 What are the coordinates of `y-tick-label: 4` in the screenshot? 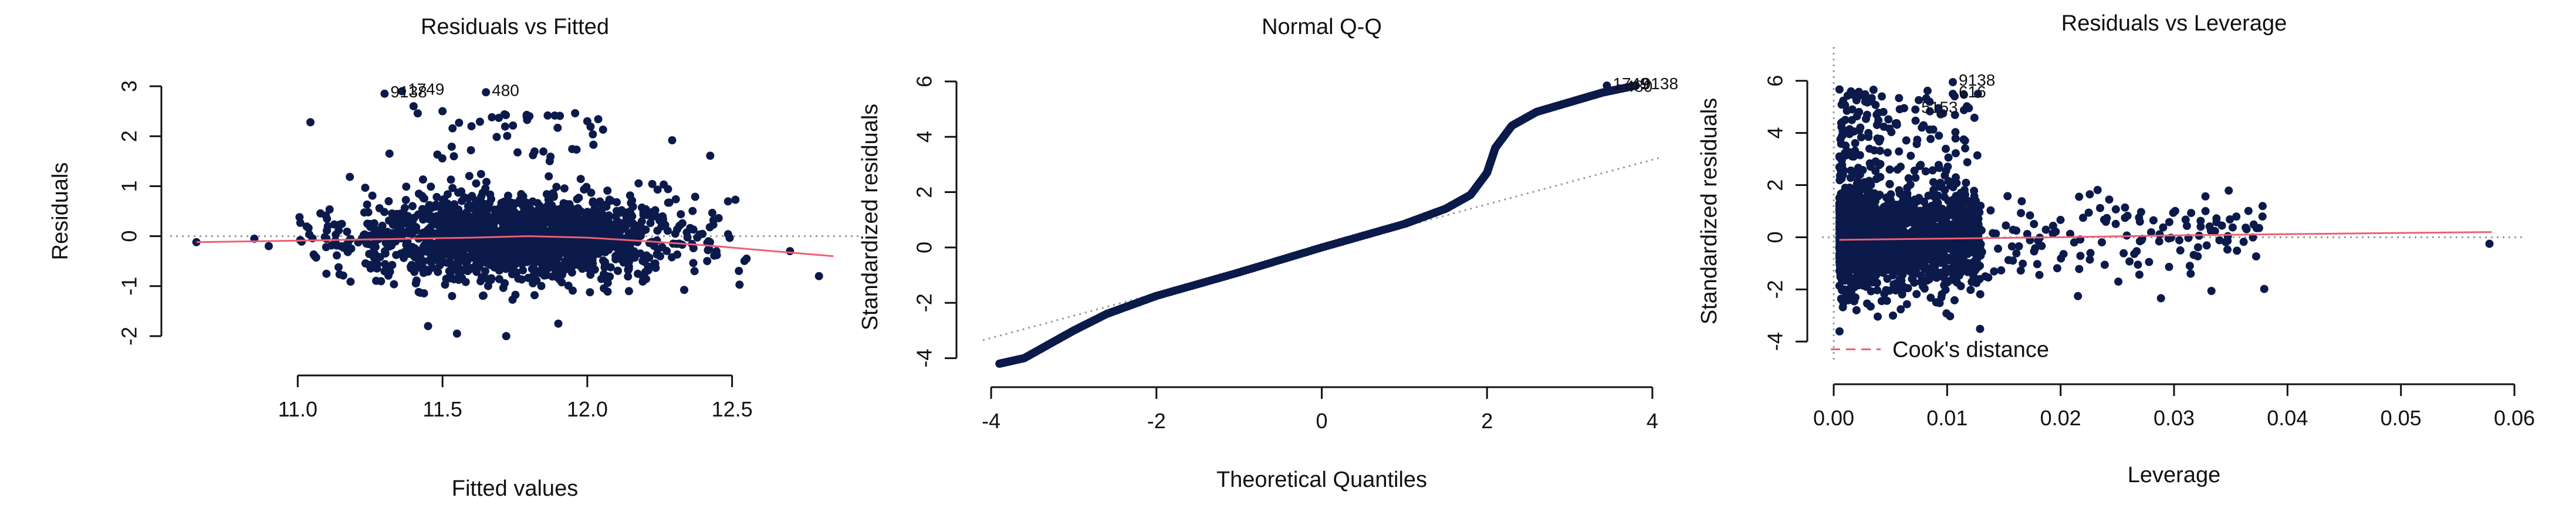 It's located at (924, 137).